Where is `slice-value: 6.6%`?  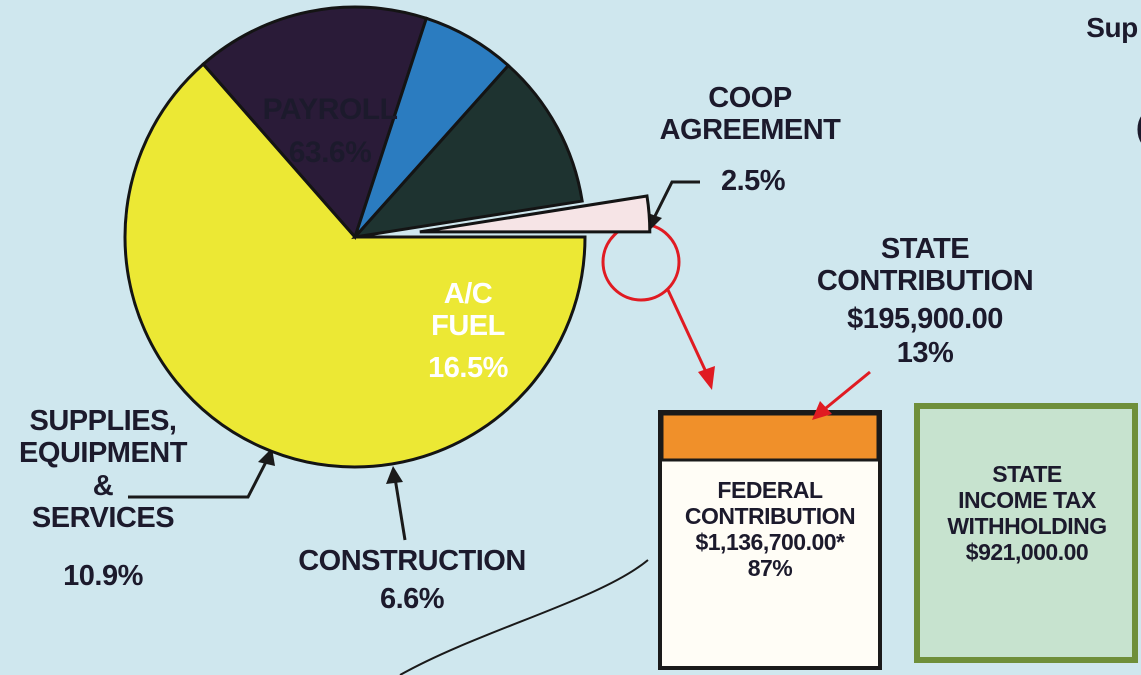 slice-value: 6.6% is located at coordinates (412, 599).